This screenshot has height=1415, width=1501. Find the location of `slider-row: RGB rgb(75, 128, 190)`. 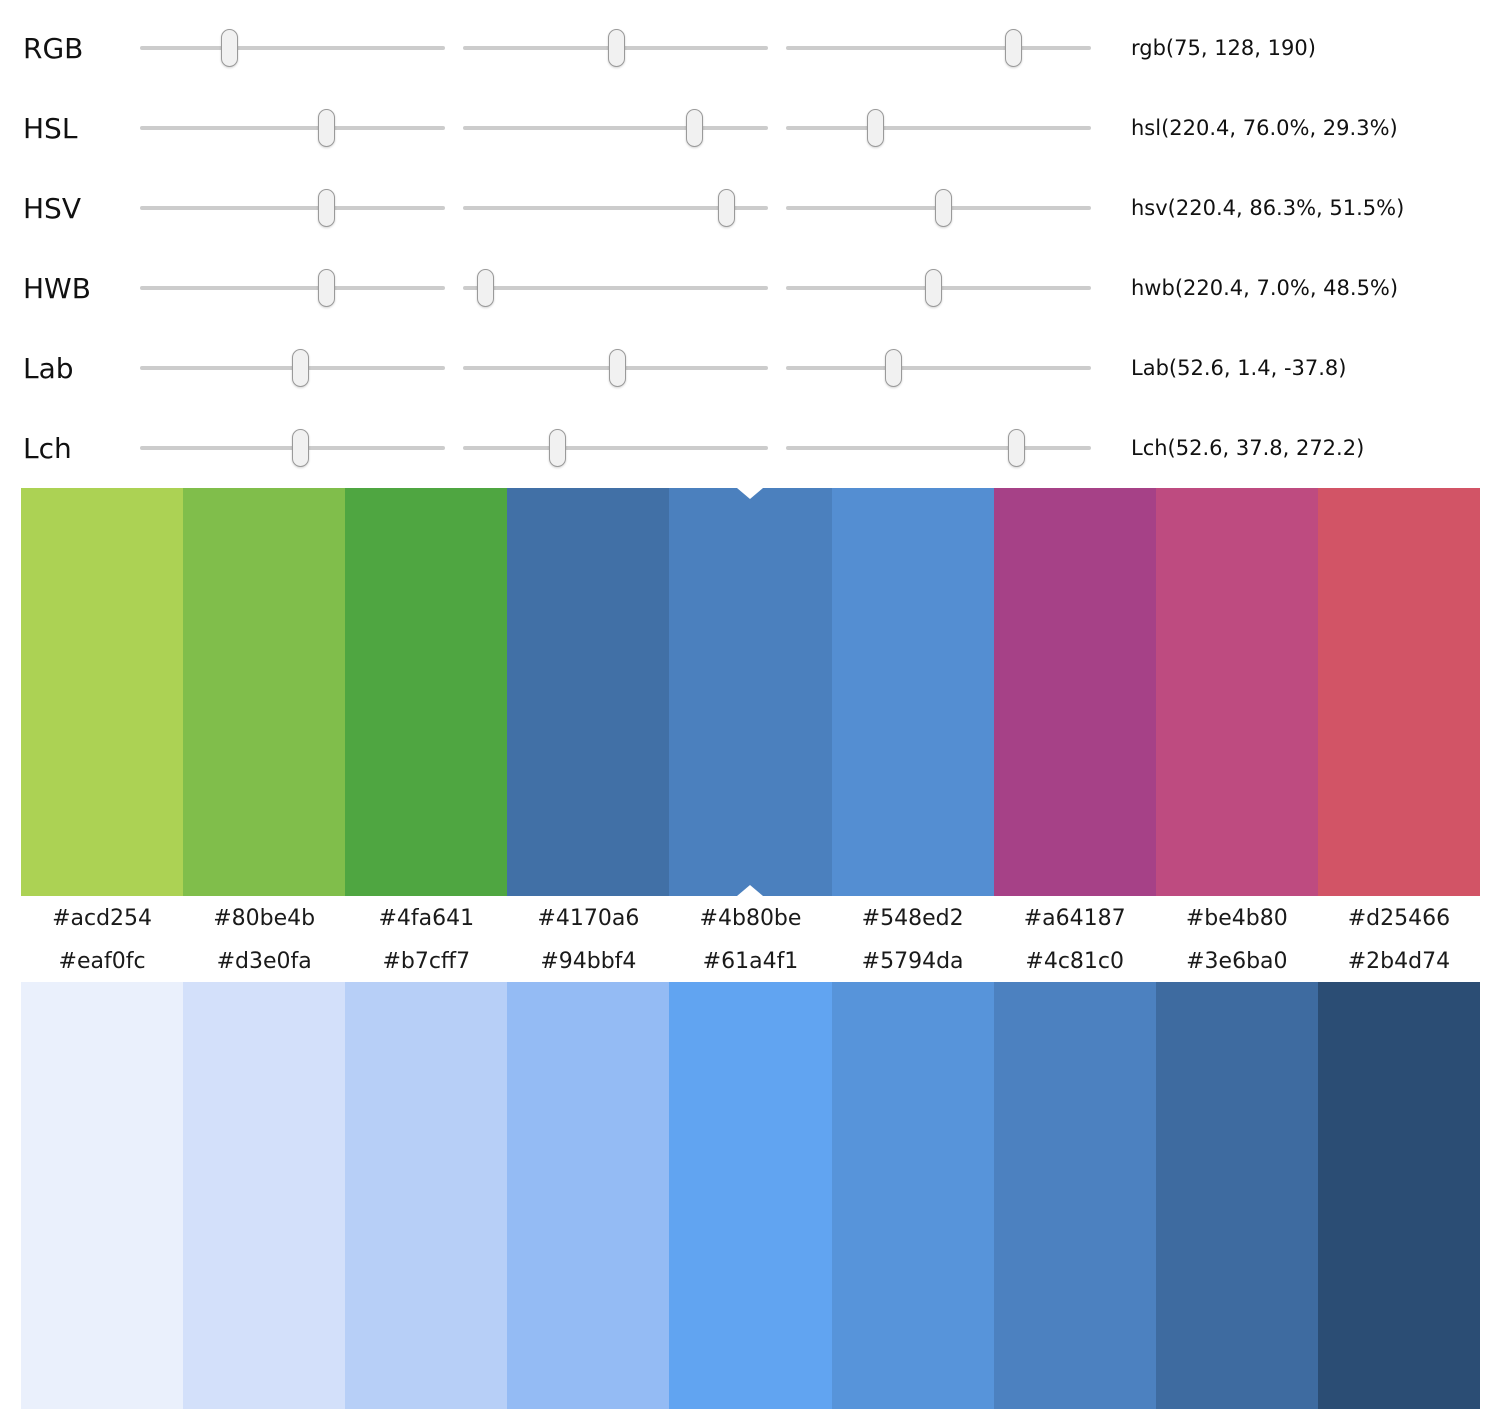

slider-row: RGB rgb(75, 128, 190) is located at coordinates (750, 48).